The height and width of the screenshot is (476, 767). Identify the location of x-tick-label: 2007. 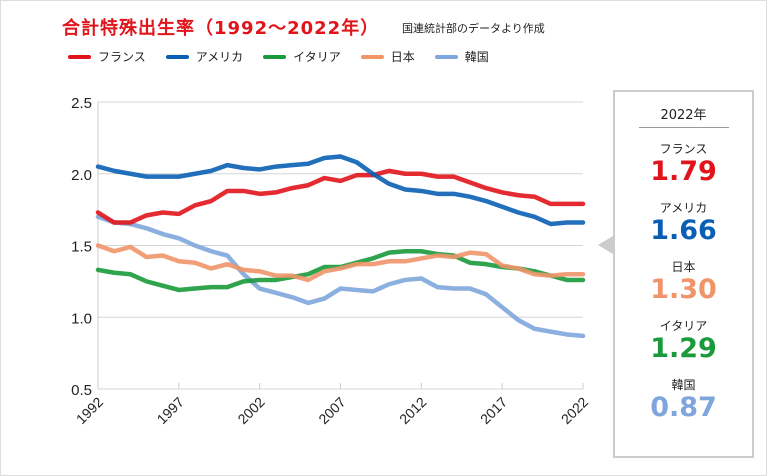
(331, 410).